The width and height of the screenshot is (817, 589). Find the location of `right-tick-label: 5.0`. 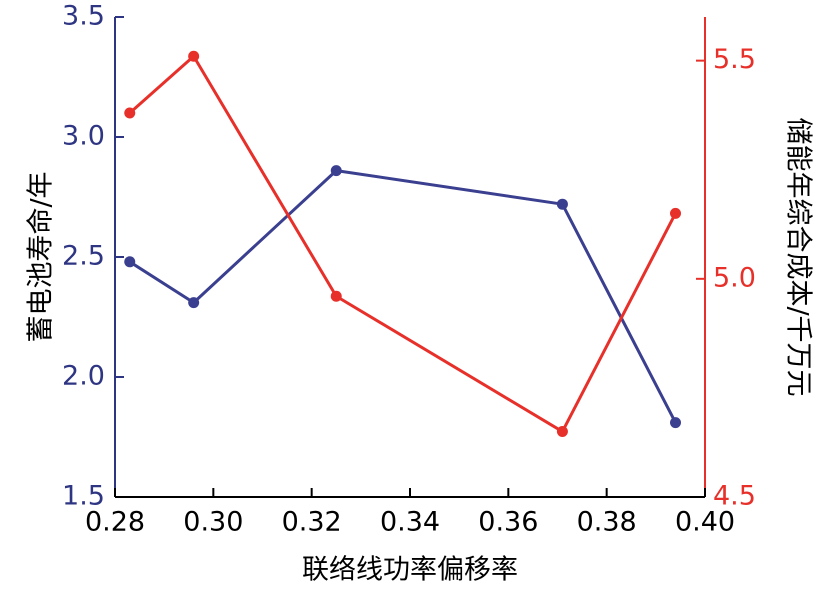

right-tick-label: 5.0 is located at coordinates (734, 277).